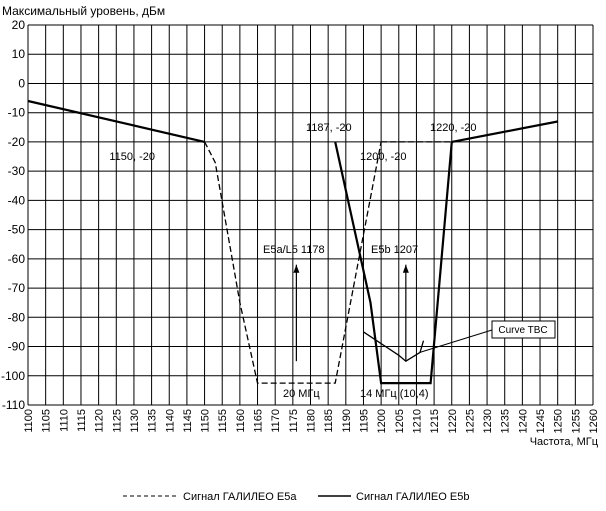 The image size is (606, 511). What do you see at coordinates (294, 250) in the screenshot?
I see `annotation-e5a: E5a/L5 1178` at bounding box center [294, 250].